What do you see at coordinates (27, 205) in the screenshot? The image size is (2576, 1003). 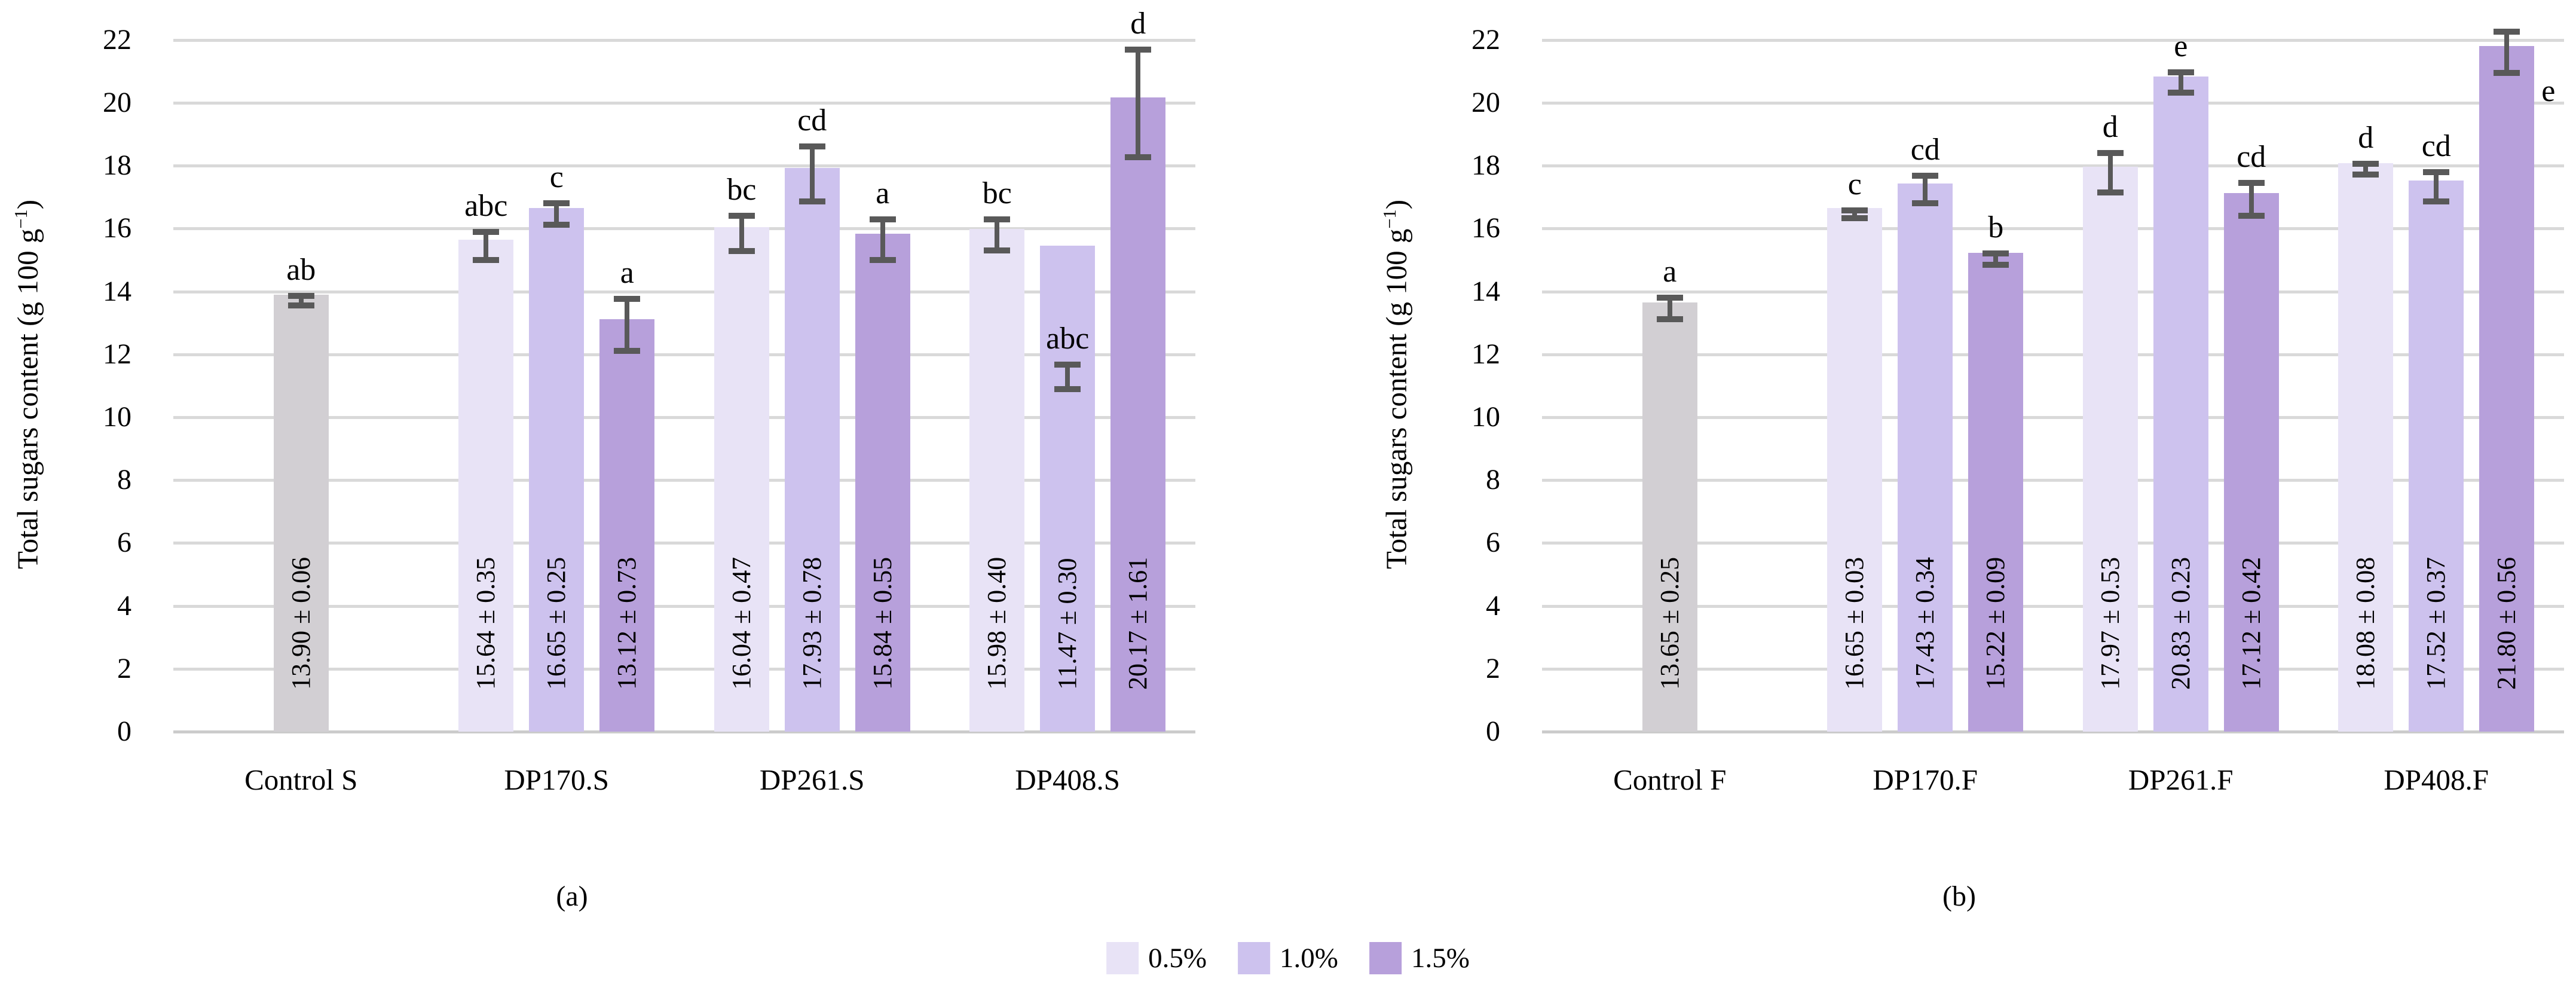 I see `y-axis-title-text: )` at bounding box center [27, 205].